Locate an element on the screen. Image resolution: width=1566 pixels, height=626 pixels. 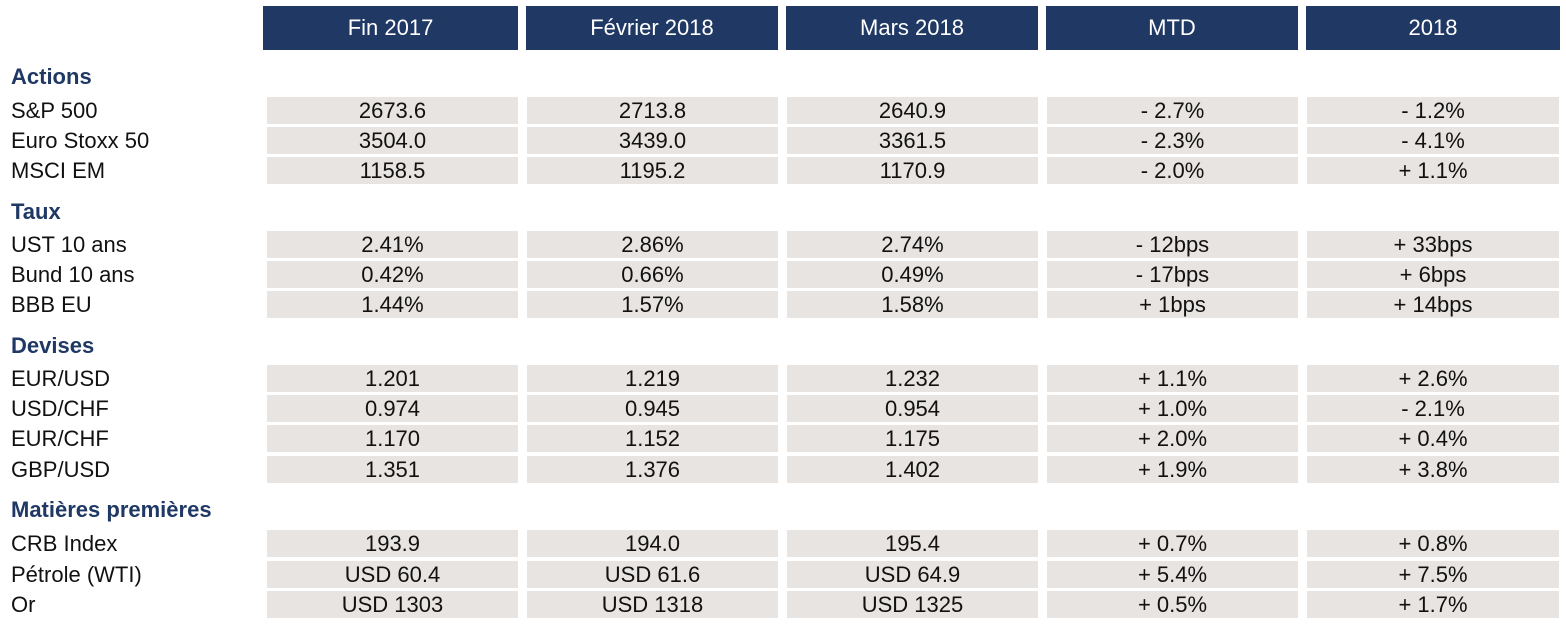
table-cell: USD 1303 is located at coordinates (392, 604).